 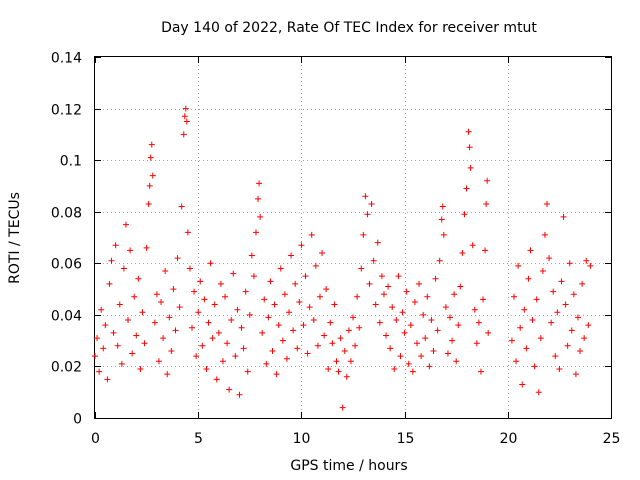 I want to click on y-tick-label: 0.08, so click(x=66, y=214).